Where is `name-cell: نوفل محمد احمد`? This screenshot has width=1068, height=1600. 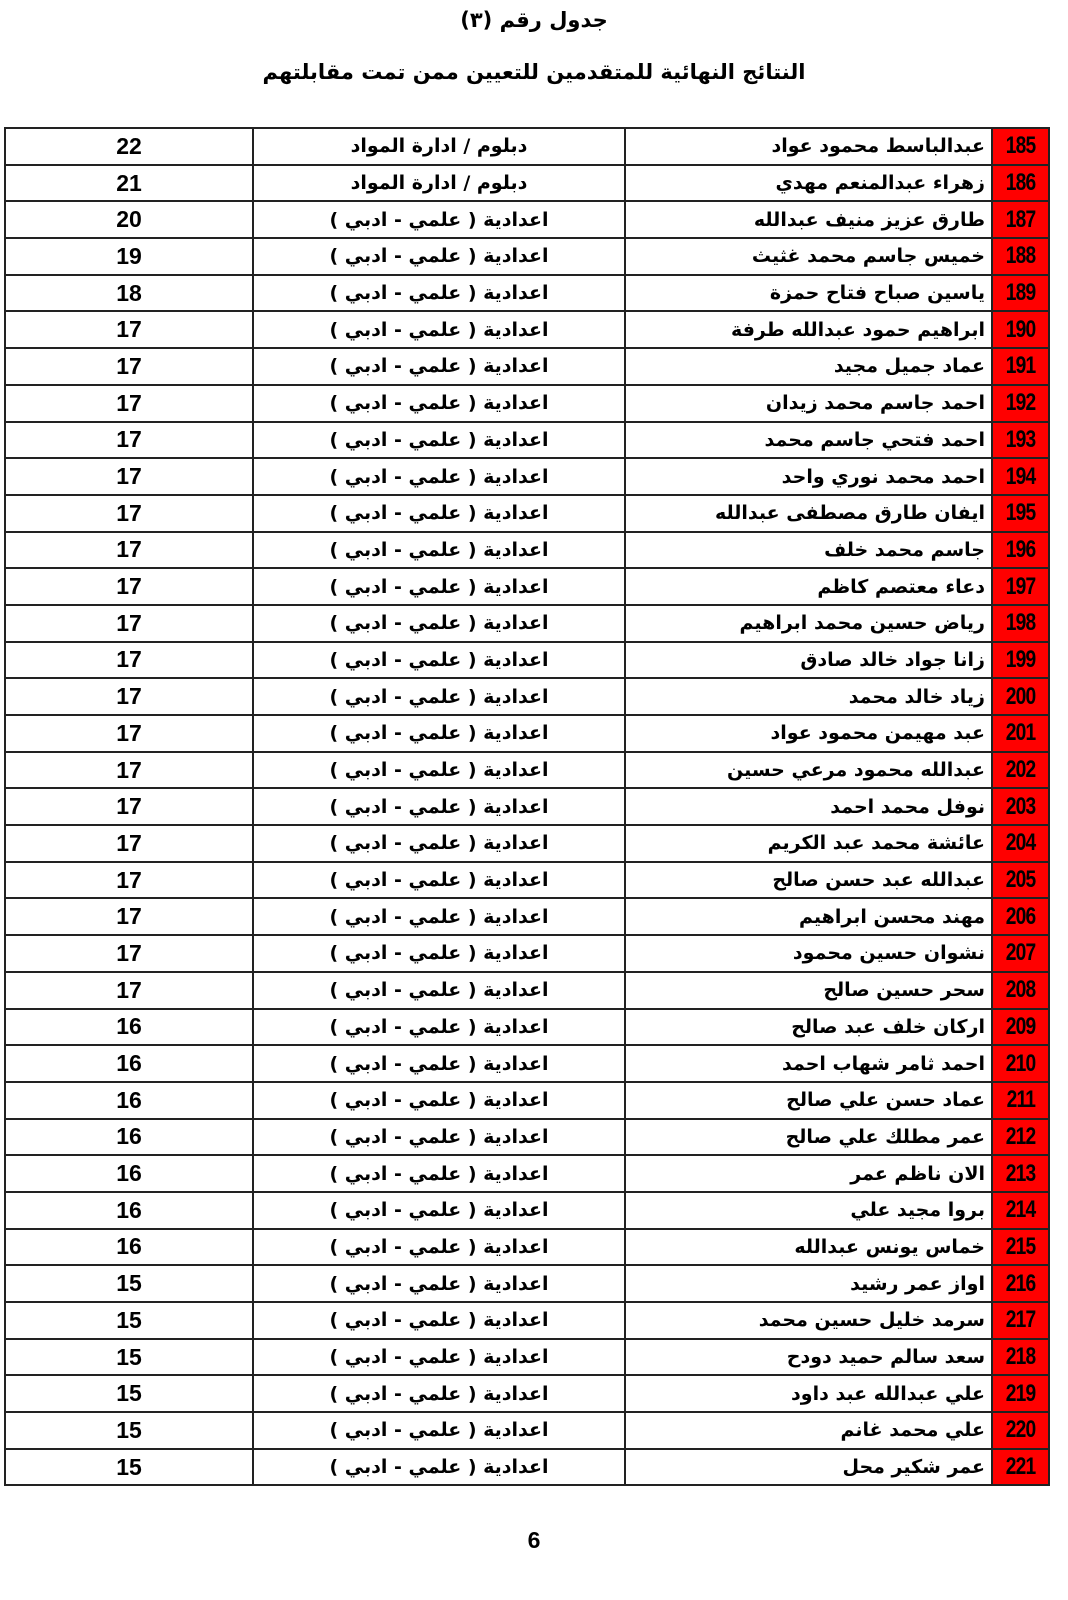 name-cell: نوفل محمد احمد is located at coordinates (808, 807).